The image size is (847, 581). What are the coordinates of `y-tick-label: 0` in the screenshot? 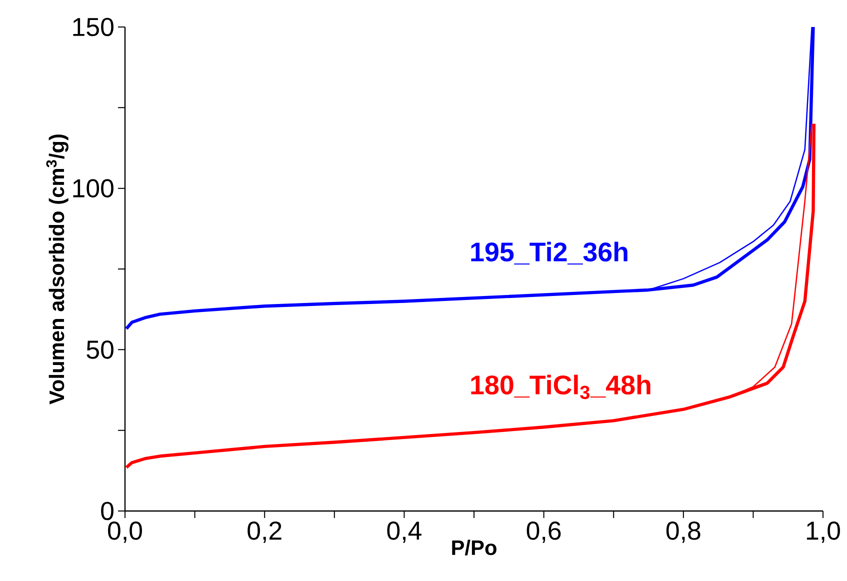 It's located at (107, 511).